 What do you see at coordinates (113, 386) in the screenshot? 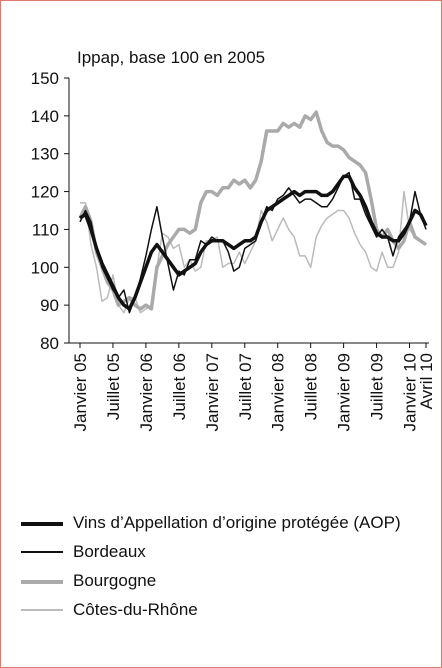
I see `x-tick-label: Juillet 05` at bounding box center [113, 386].